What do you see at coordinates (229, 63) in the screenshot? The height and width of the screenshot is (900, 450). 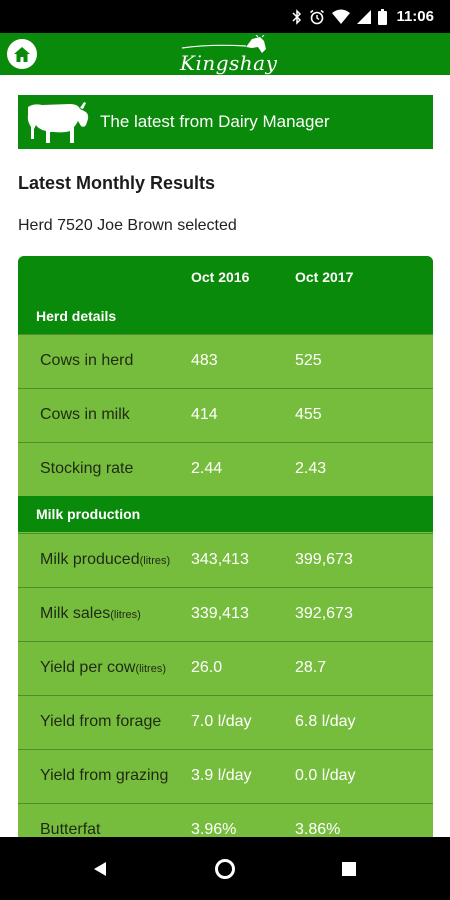 I see `logo-text: Kingshay` at bounding box center [229, 63].